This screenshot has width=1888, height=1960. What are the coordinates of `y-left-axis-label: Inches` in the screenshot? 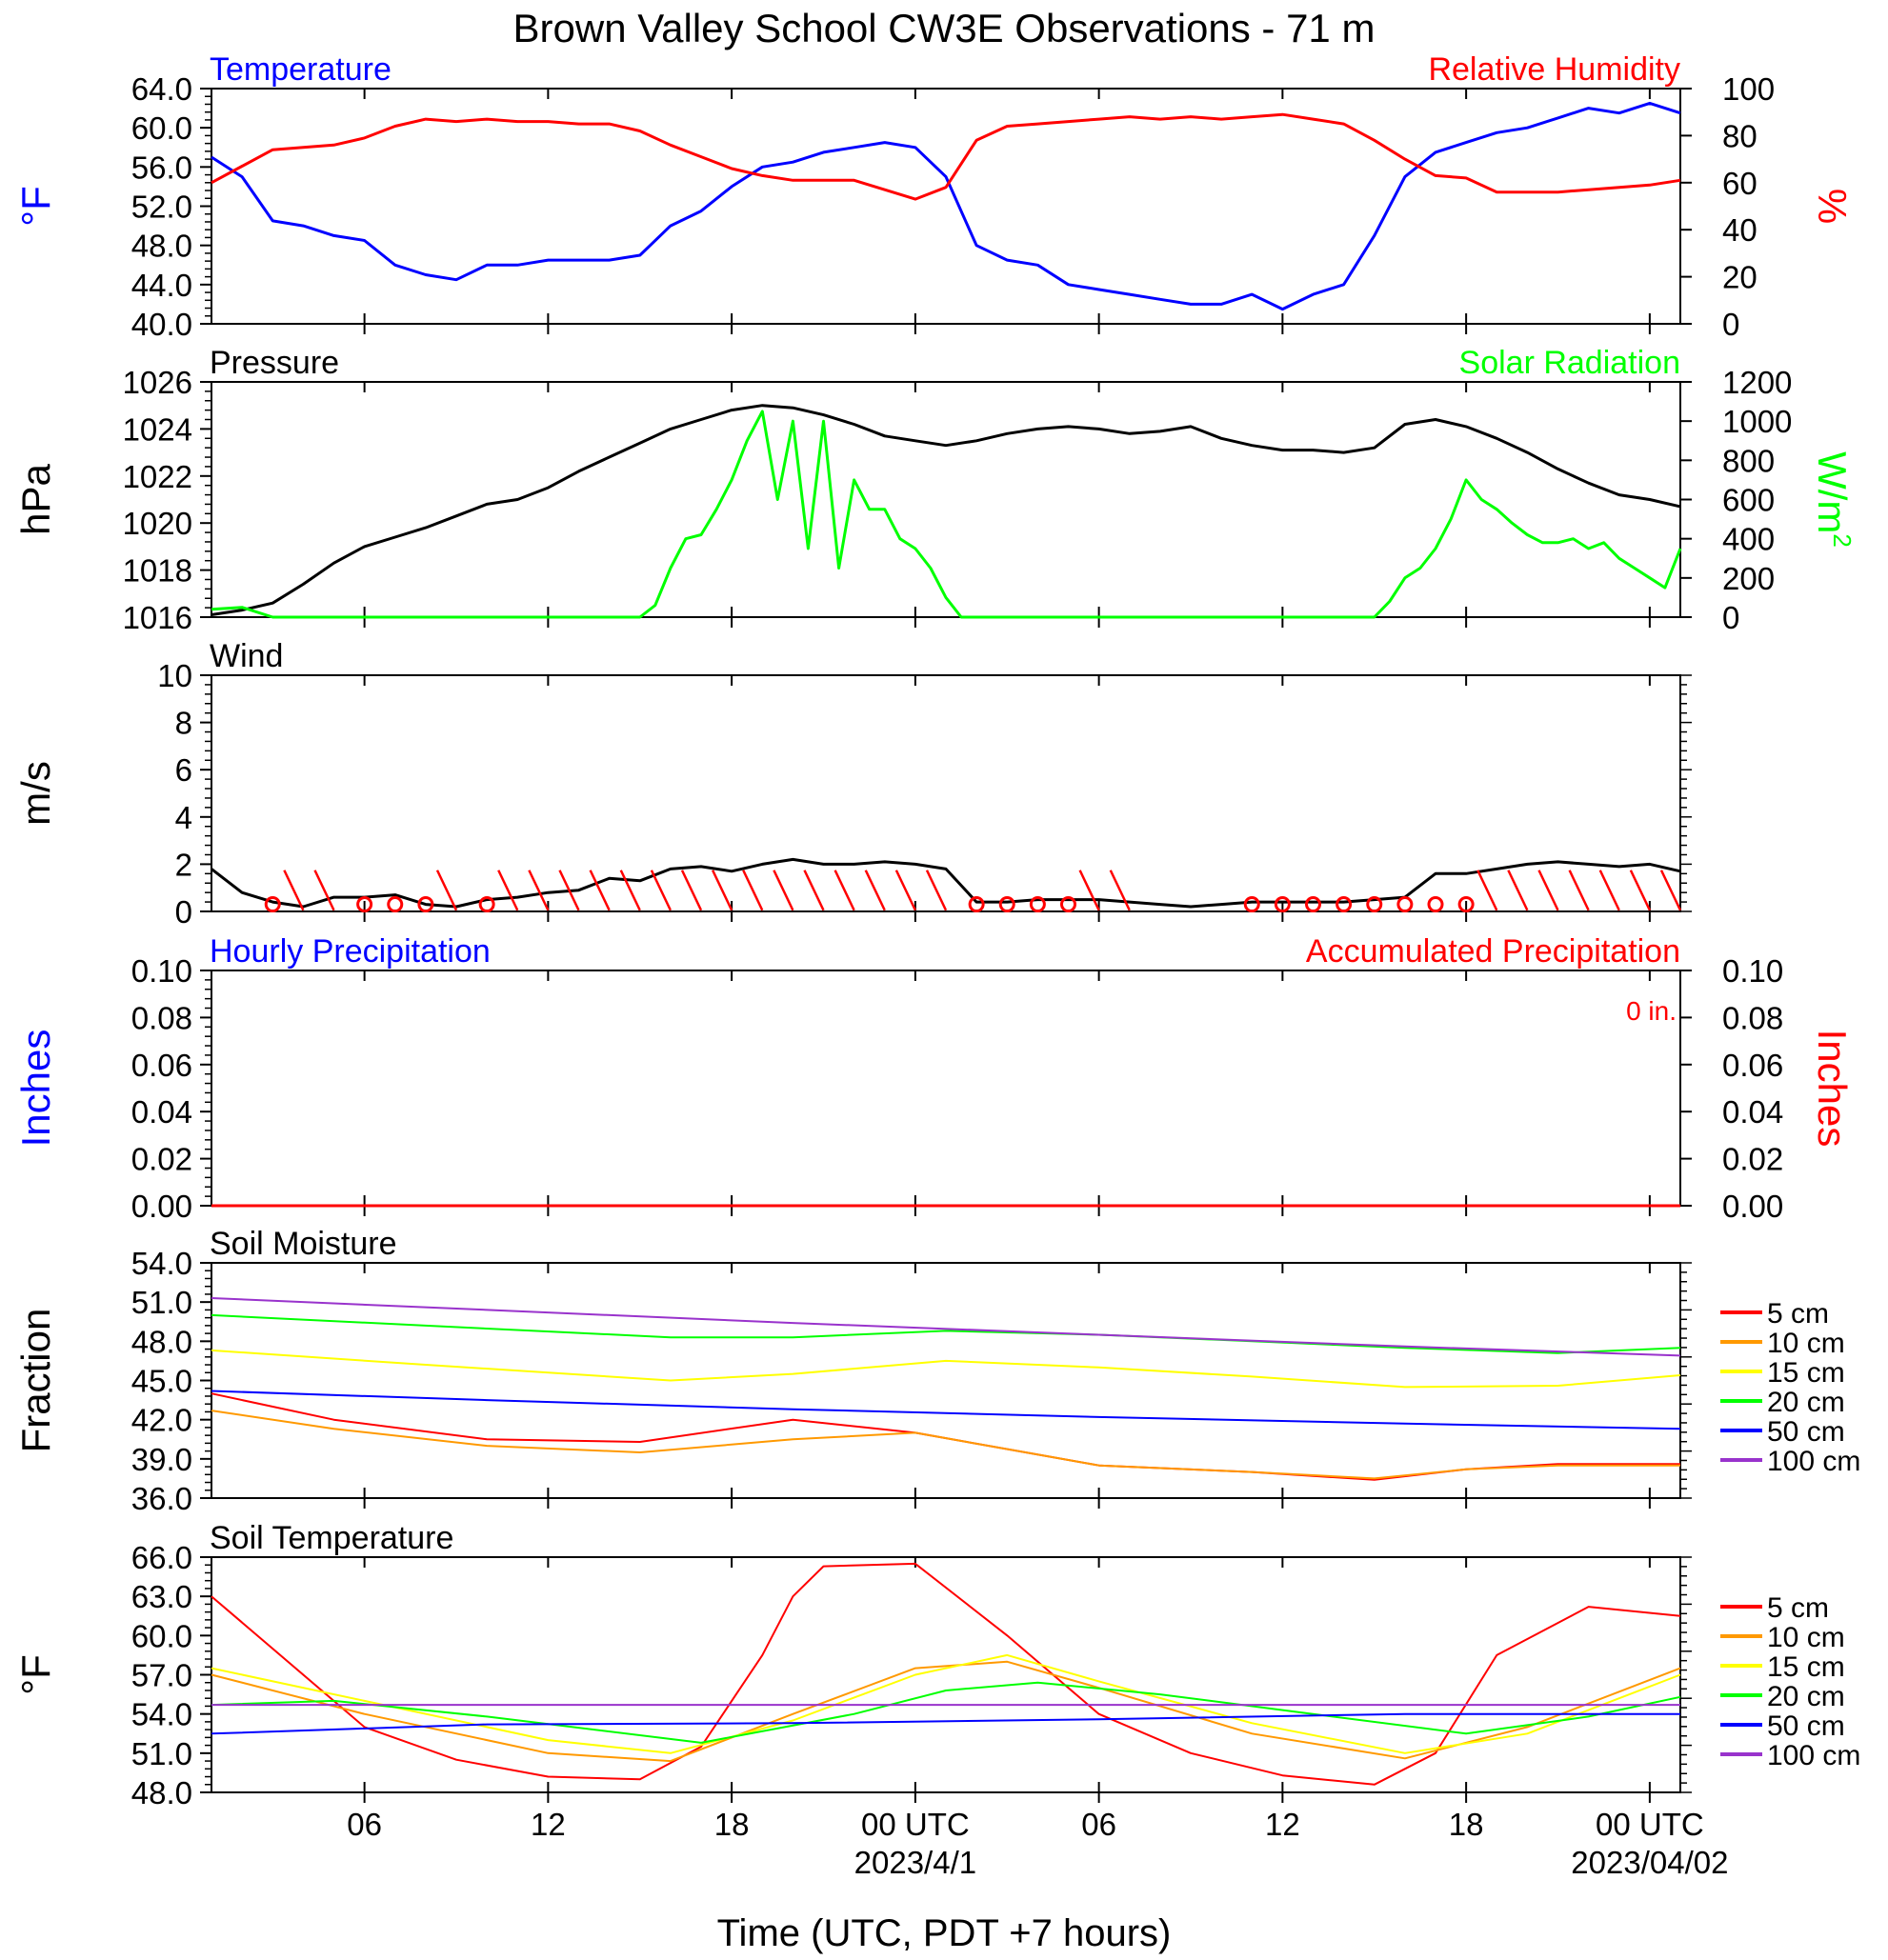 It's located at (35, 1089).